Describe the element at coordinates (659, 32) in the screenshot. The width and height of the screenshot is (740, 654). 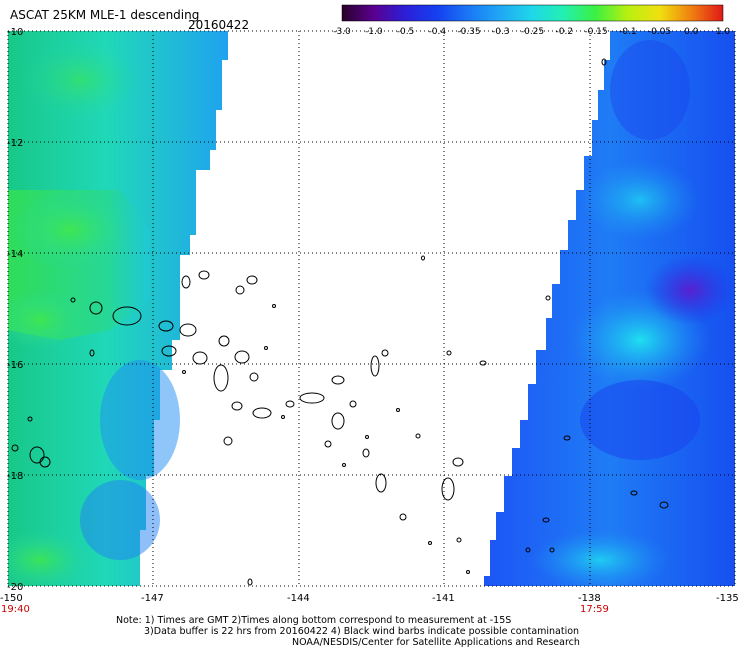
I see `colorbar-label: -0.05` at that location.